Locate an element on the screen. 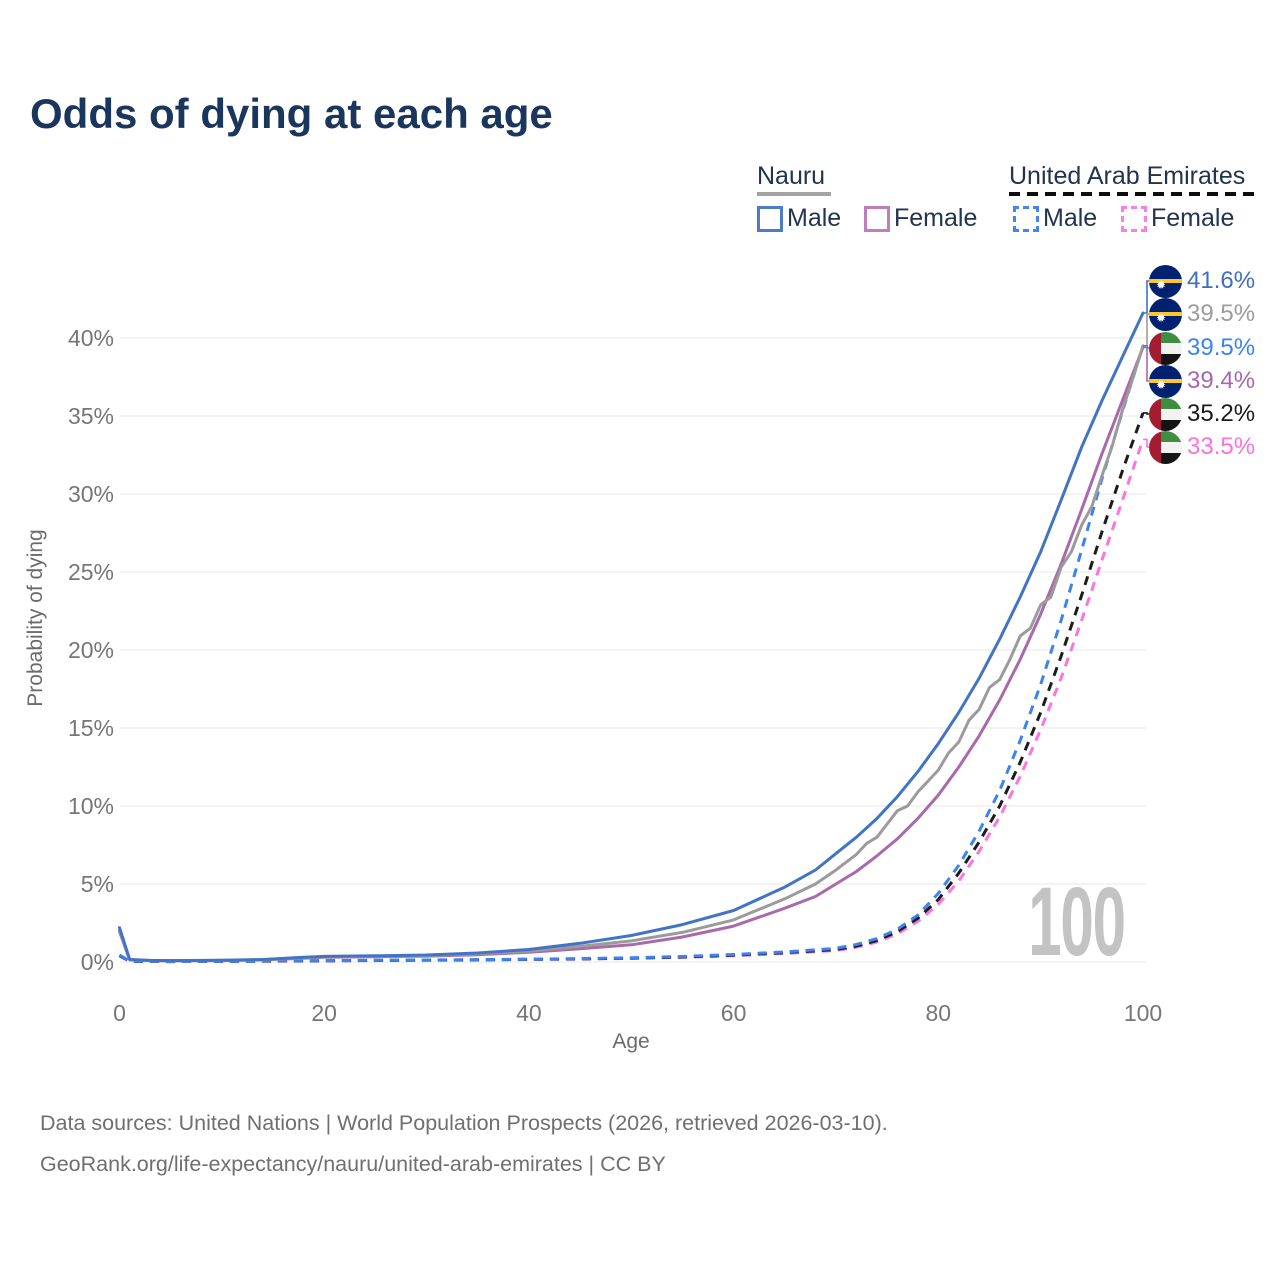 Image resolution: width=1280 pixels, height=1280 pixels. y-tick-label: 25% is located at coordinates (91, 572).